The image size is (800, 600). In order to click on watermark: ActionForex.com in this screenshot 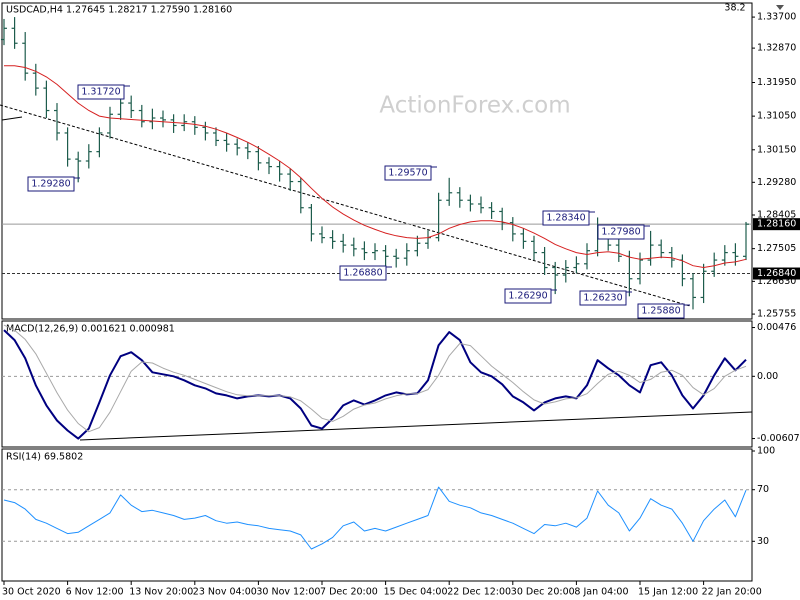, I will do `click(474, 106)`.